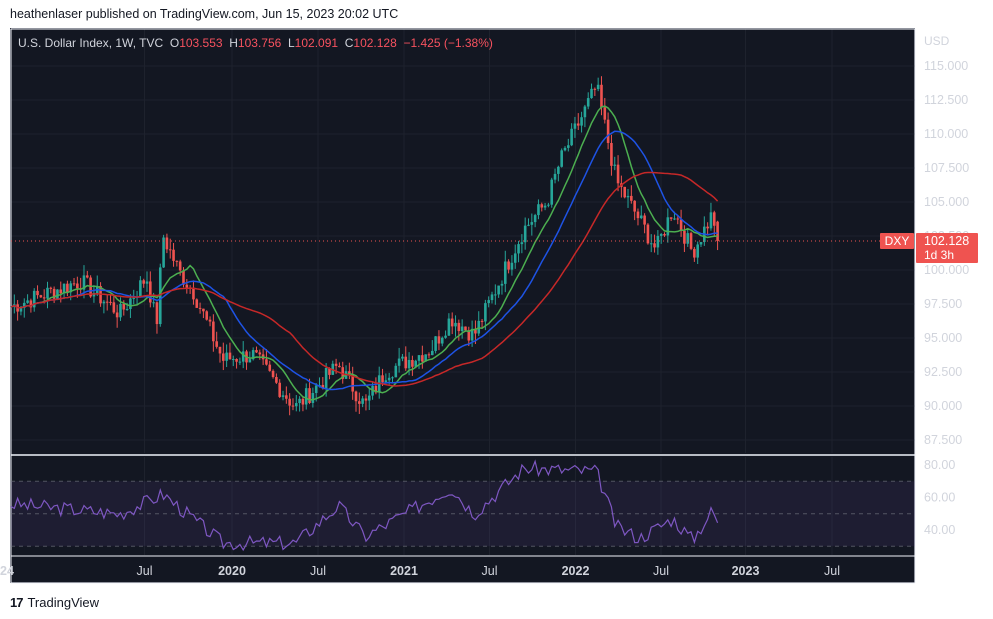 This screenshot has width=993, height=619. What do you see at coordinates (897, 241) in the screenshot?
I see `symbol-tag: DXY` at bounding box center [897, 241].